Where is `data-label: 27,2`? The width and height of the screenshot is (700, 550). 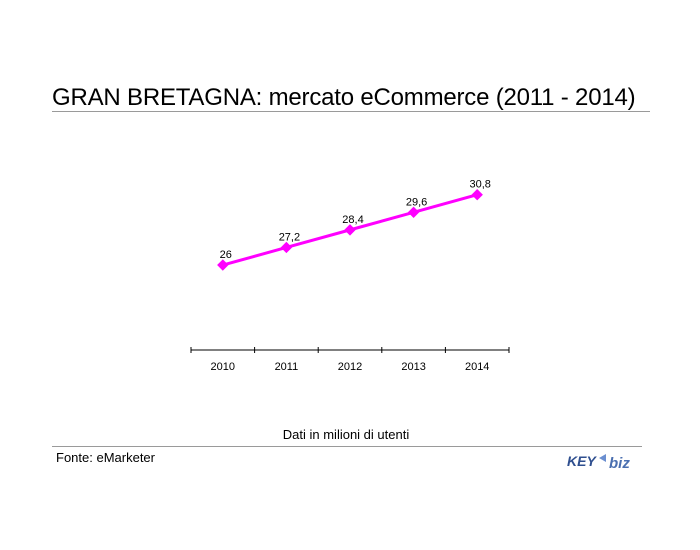 data-label: 27,2 is located at coordinates (289, 237).